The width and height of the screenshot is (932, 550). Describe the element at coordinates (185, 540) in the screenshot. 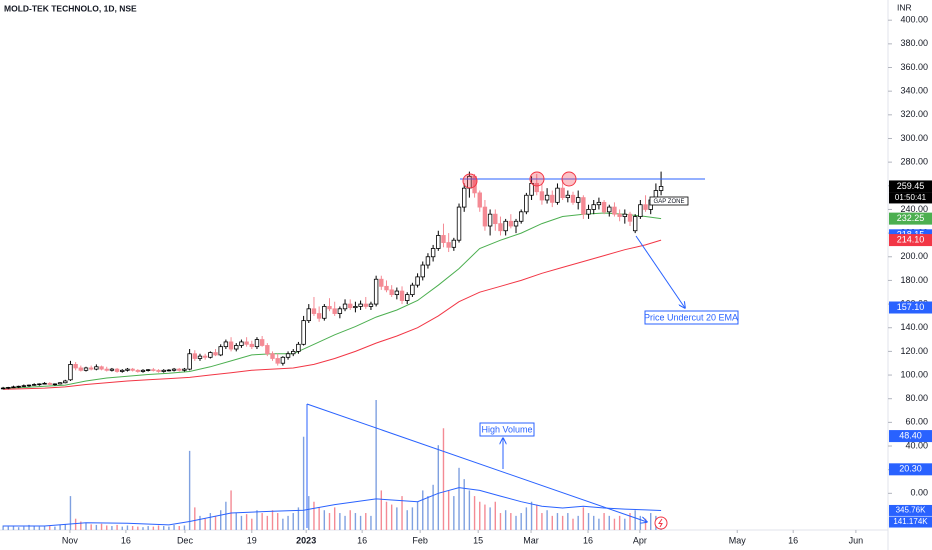

I see `x-tick-label: Dec` at that location.